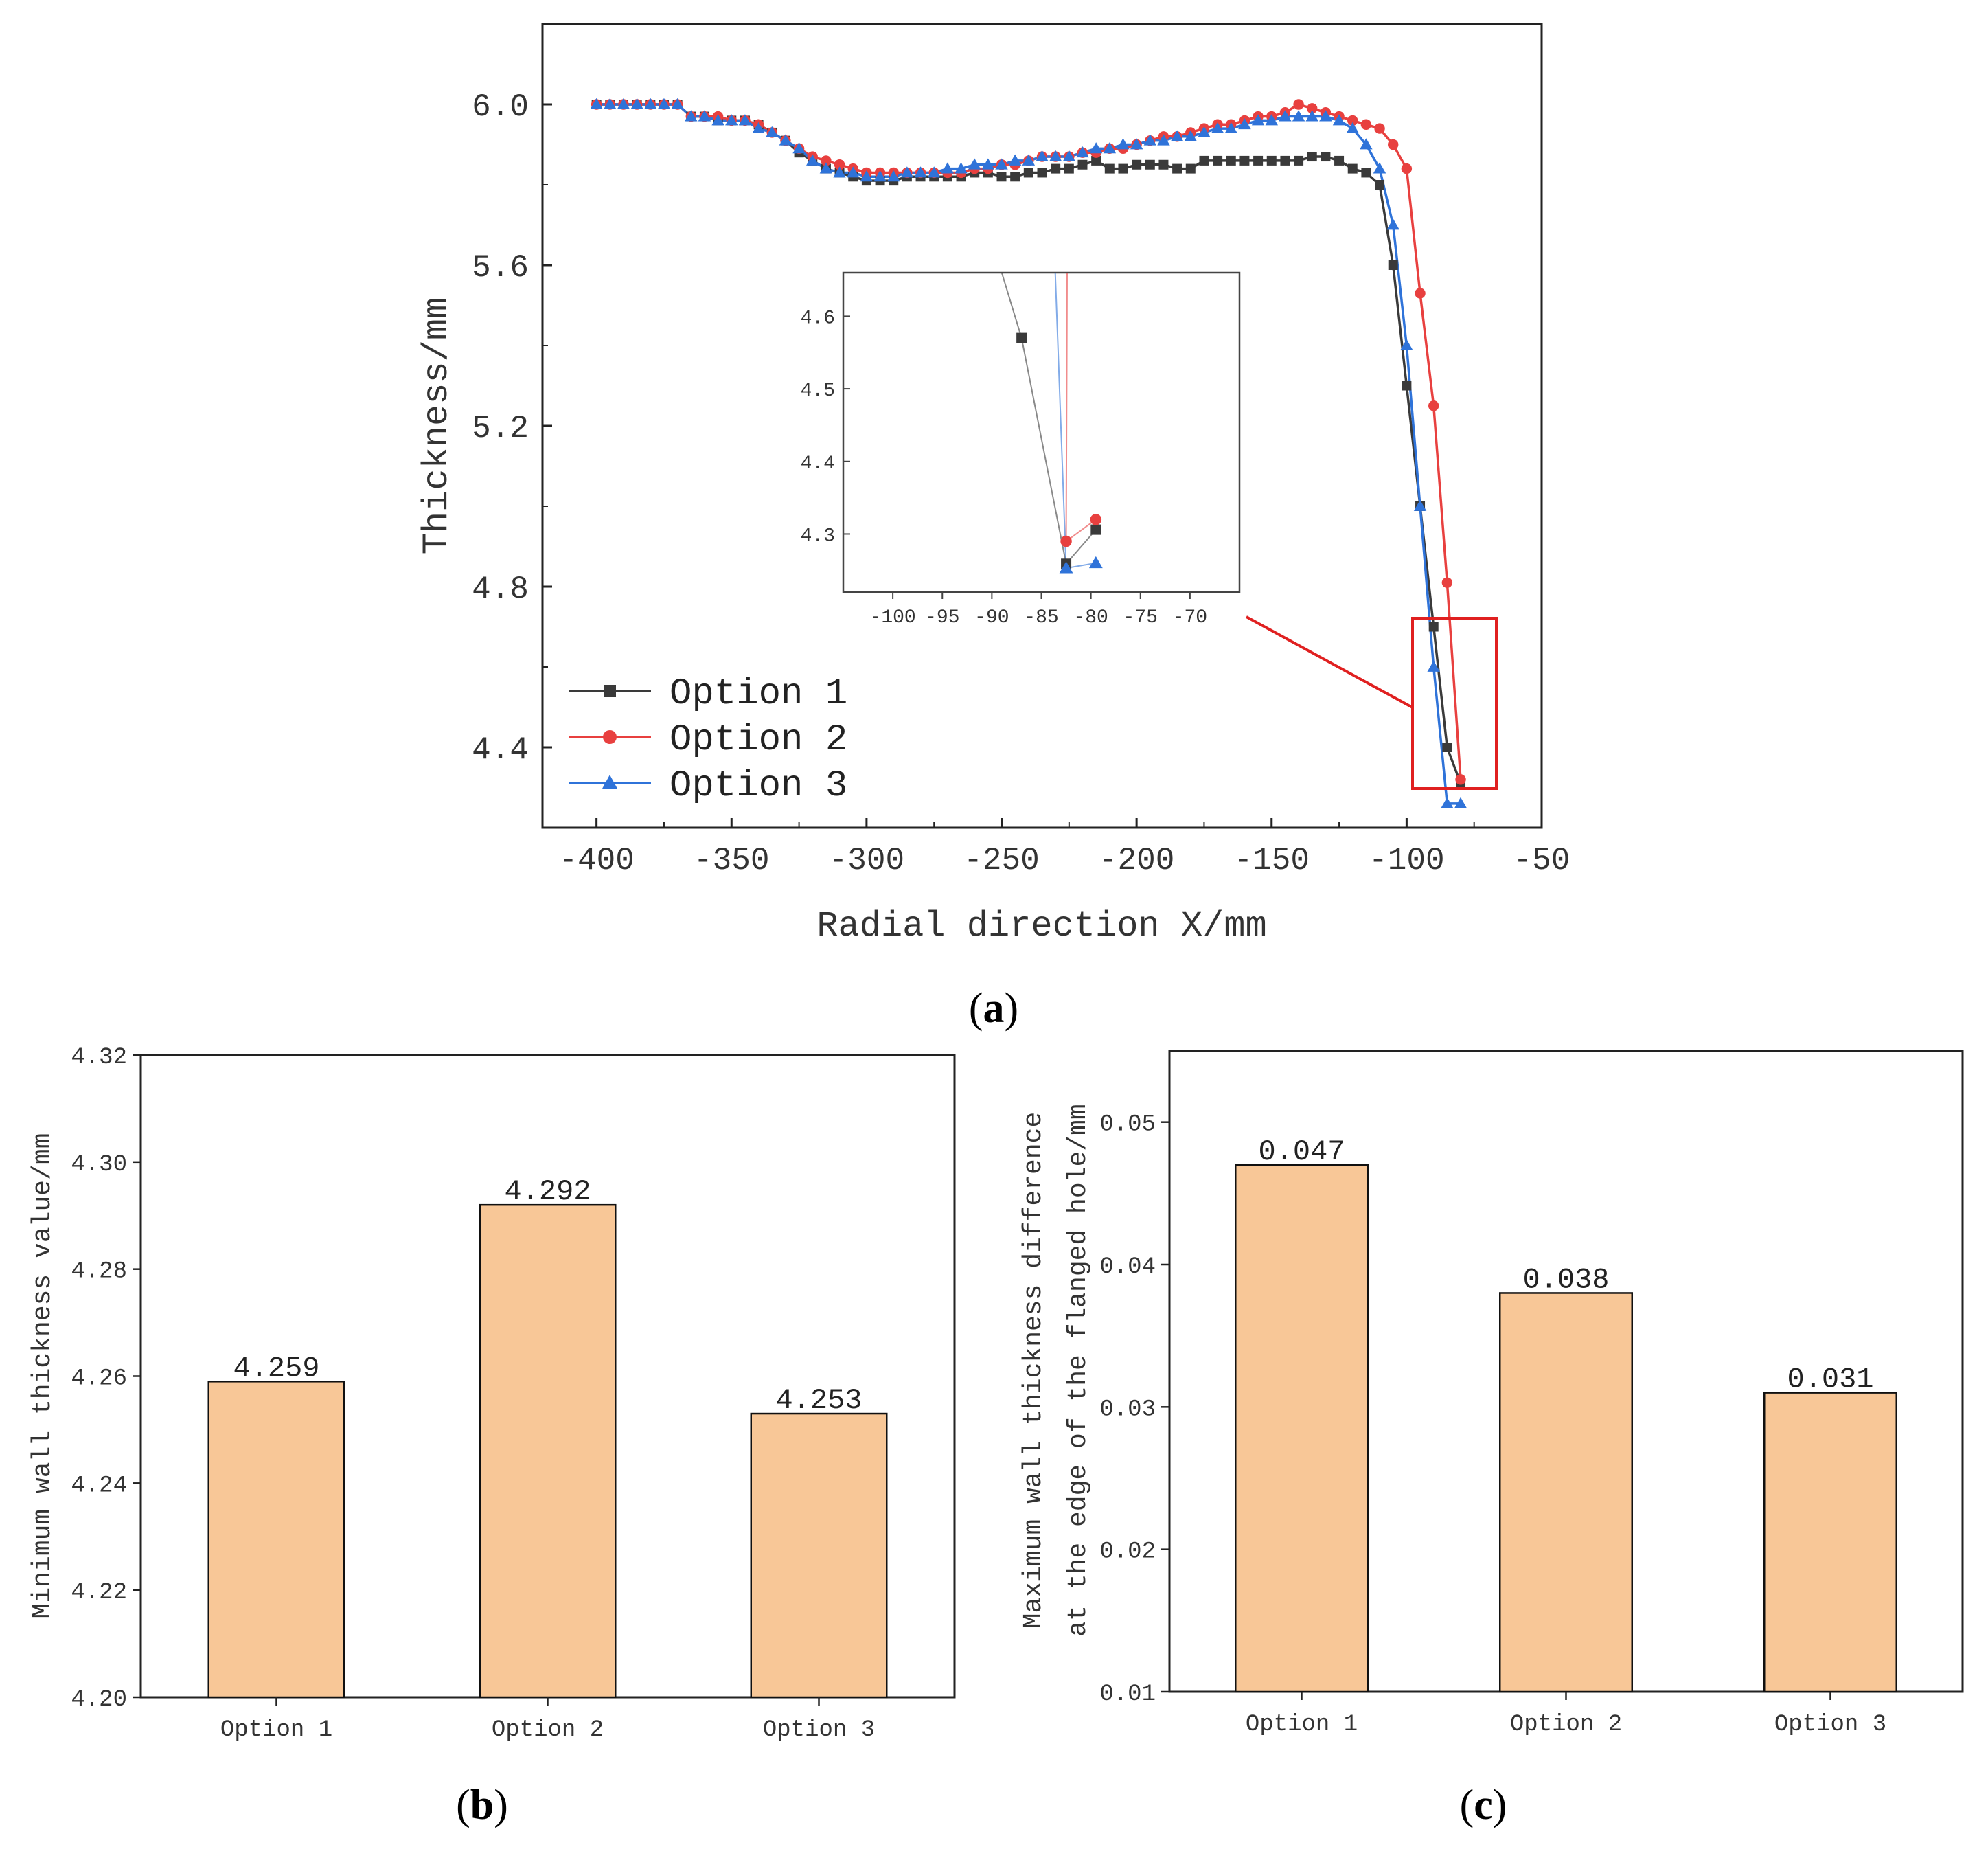  What do you see at coordinates (818, 318) in the screenshot?
I see `inset-y-tick-label: 4.6` at bounding box center [818, 318].